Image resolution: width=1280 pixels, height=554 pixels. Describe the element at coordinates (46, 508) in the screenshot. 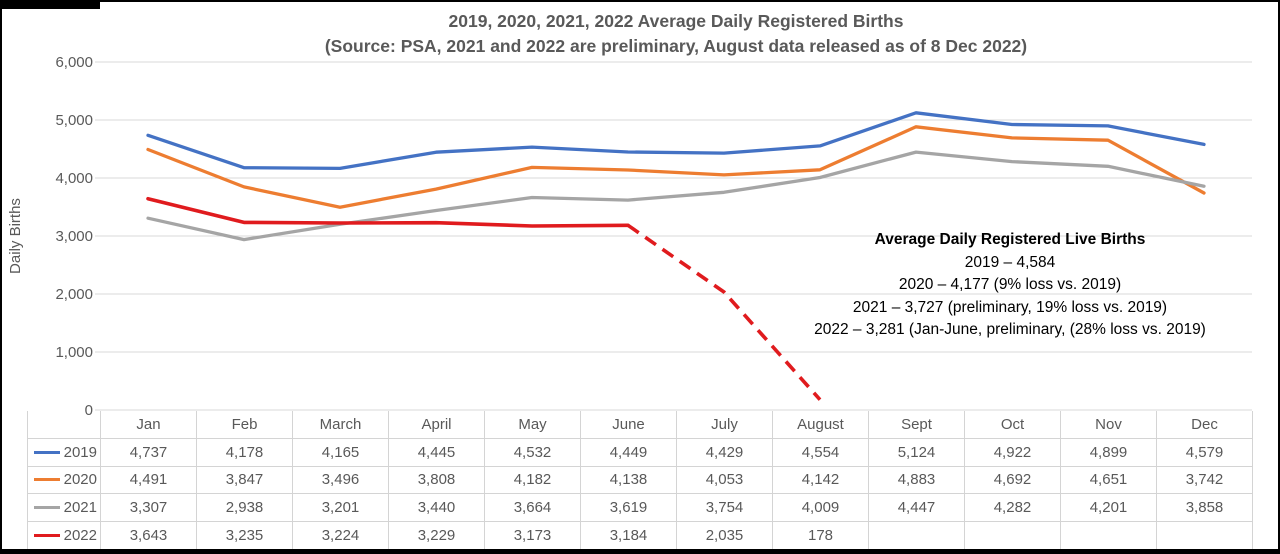

I see `legend-swatch-2021` at that location.